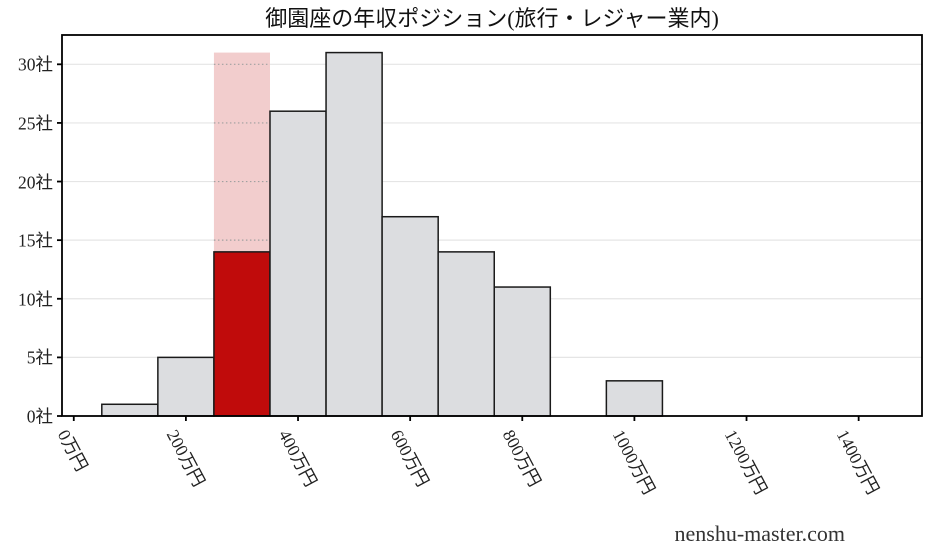 This screenshot has width=928, height=557. Describe the element at coordinates (746, 462) in the screenshot. I see `x-tick-label: 1200万円` at that location.